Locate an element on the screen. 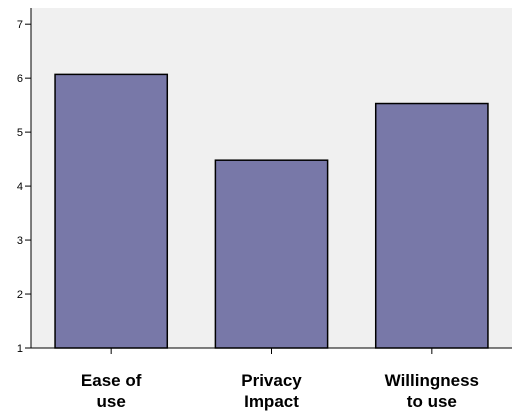 Image resolution: width=513 pixels, height=415 pixels. y-ticks-group: 1 2 3 4 5 6 7 is located at coordinates (24, 187).